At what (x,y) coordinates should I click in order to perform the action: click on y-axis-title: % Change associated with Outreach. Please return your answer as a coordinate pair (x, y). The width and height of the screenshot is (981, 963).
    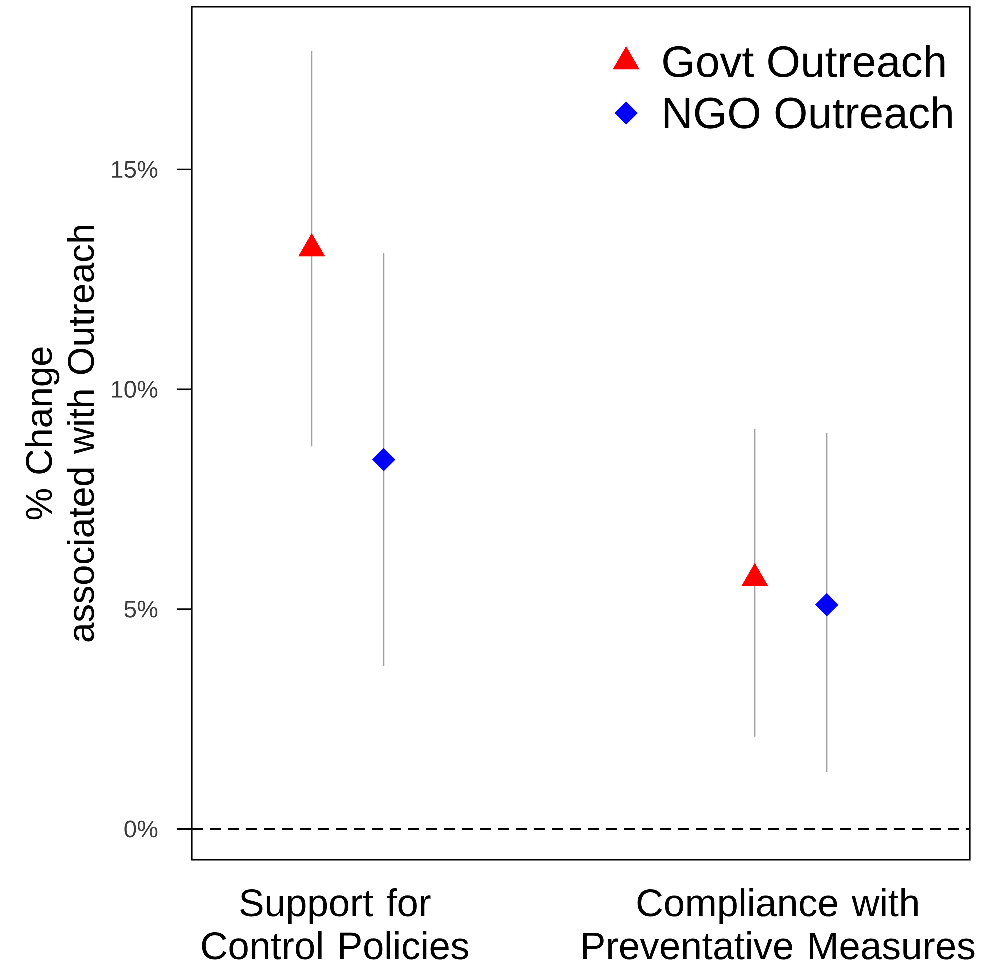
    Looking at the image, I should click on (59, 434).